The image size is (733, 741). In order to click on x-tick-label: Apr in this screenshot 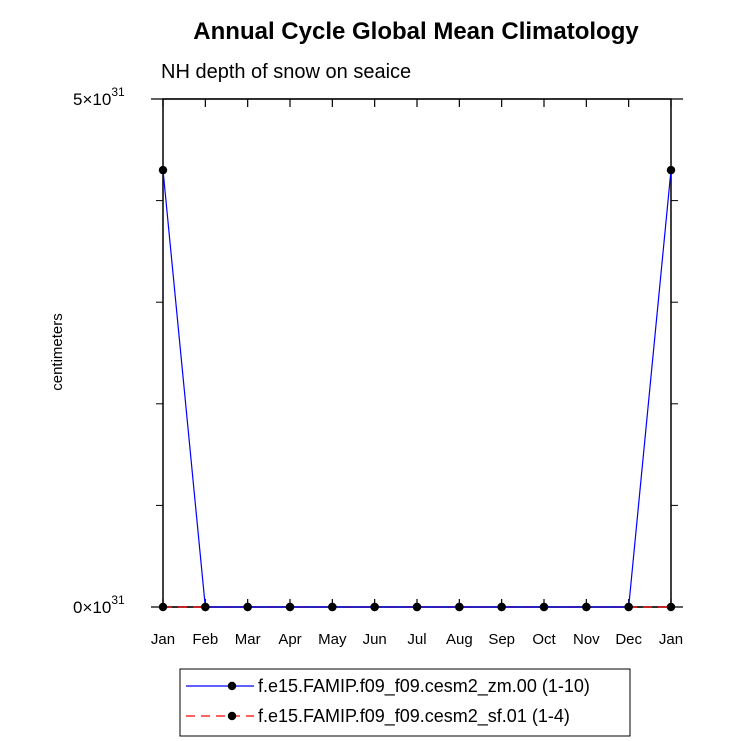, I will do `click(289, 639)`.